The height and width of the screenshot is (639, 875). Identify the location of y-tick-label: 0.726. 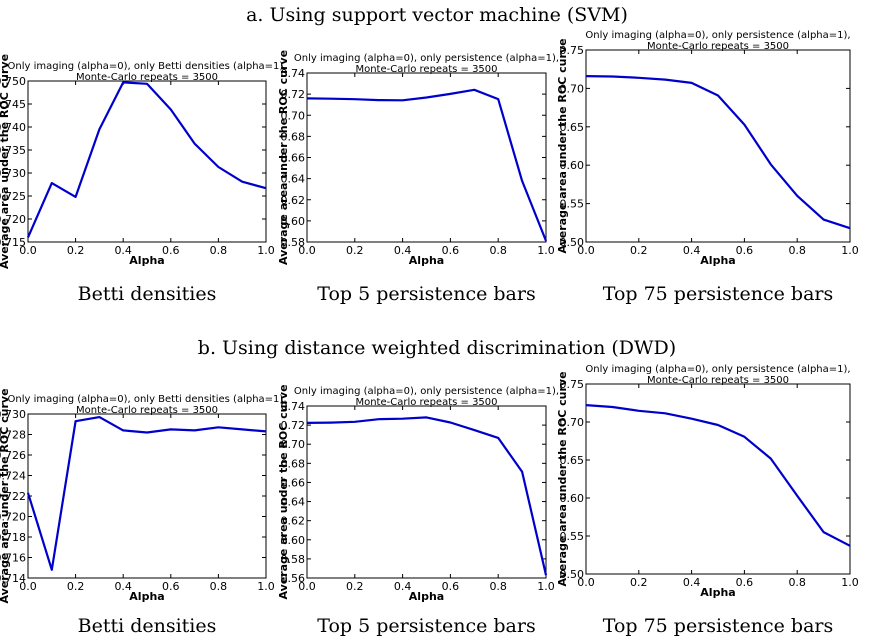
(13, 455).